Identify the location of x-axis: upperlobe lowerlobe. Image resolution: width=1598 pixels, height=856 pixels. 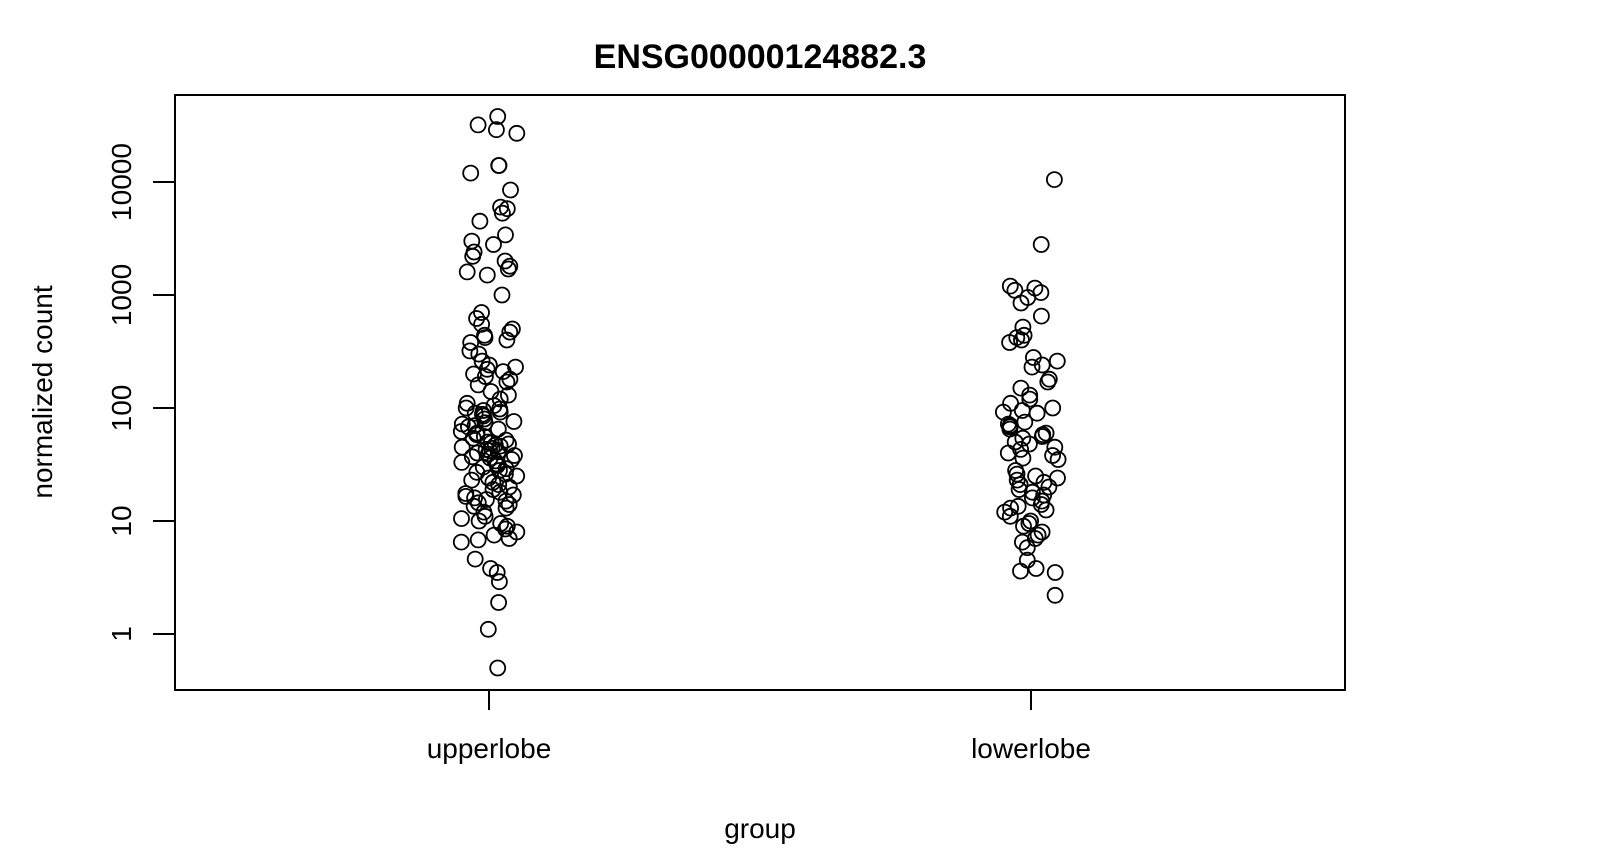
(759, 727).